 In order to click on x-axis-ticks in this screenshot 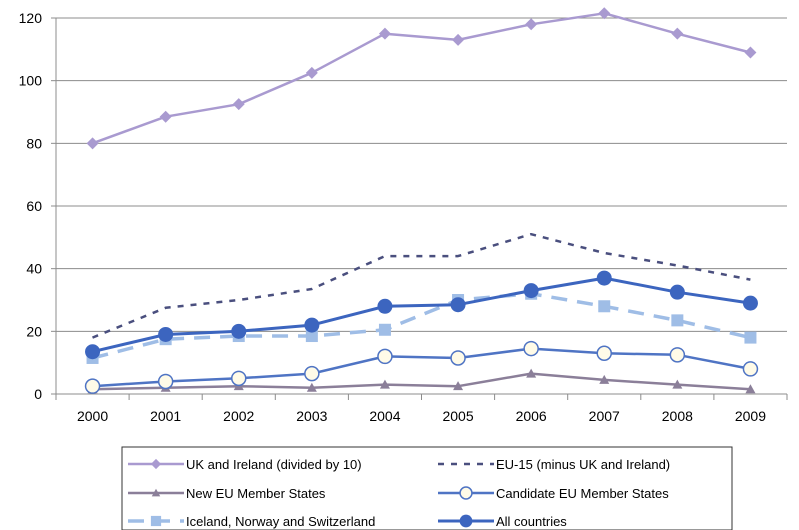, I will do `click(421, 397)`.